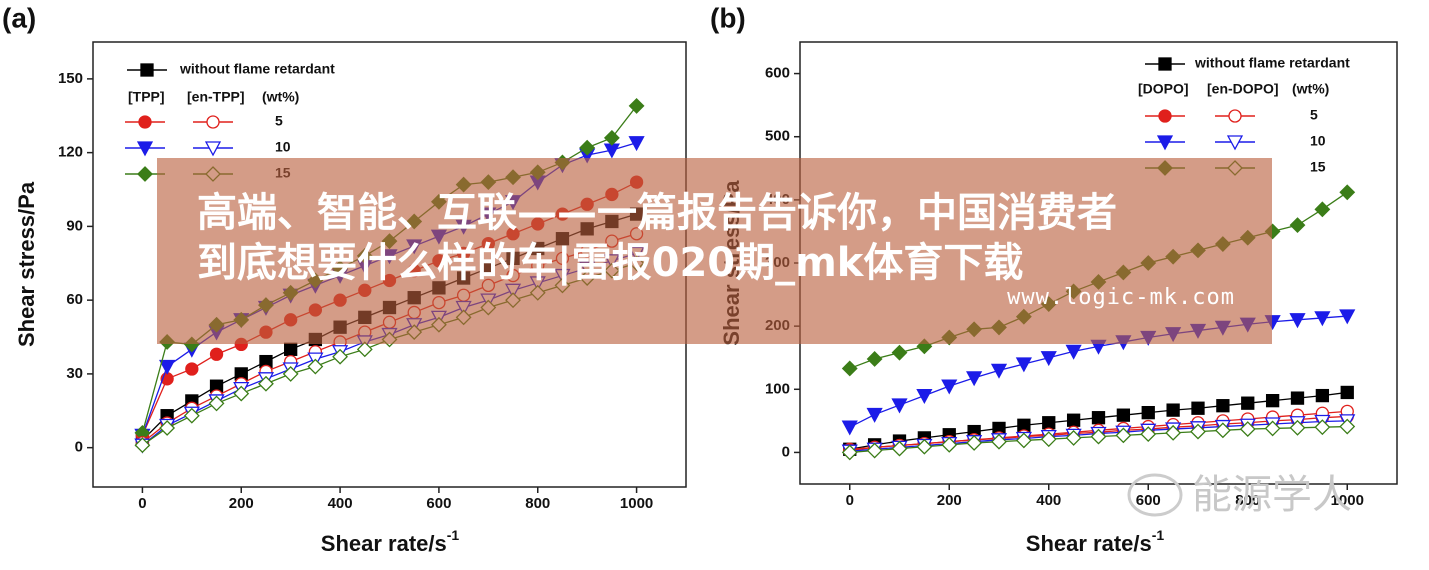  I want to click on y-tick-label: 120, so click(70, 152).